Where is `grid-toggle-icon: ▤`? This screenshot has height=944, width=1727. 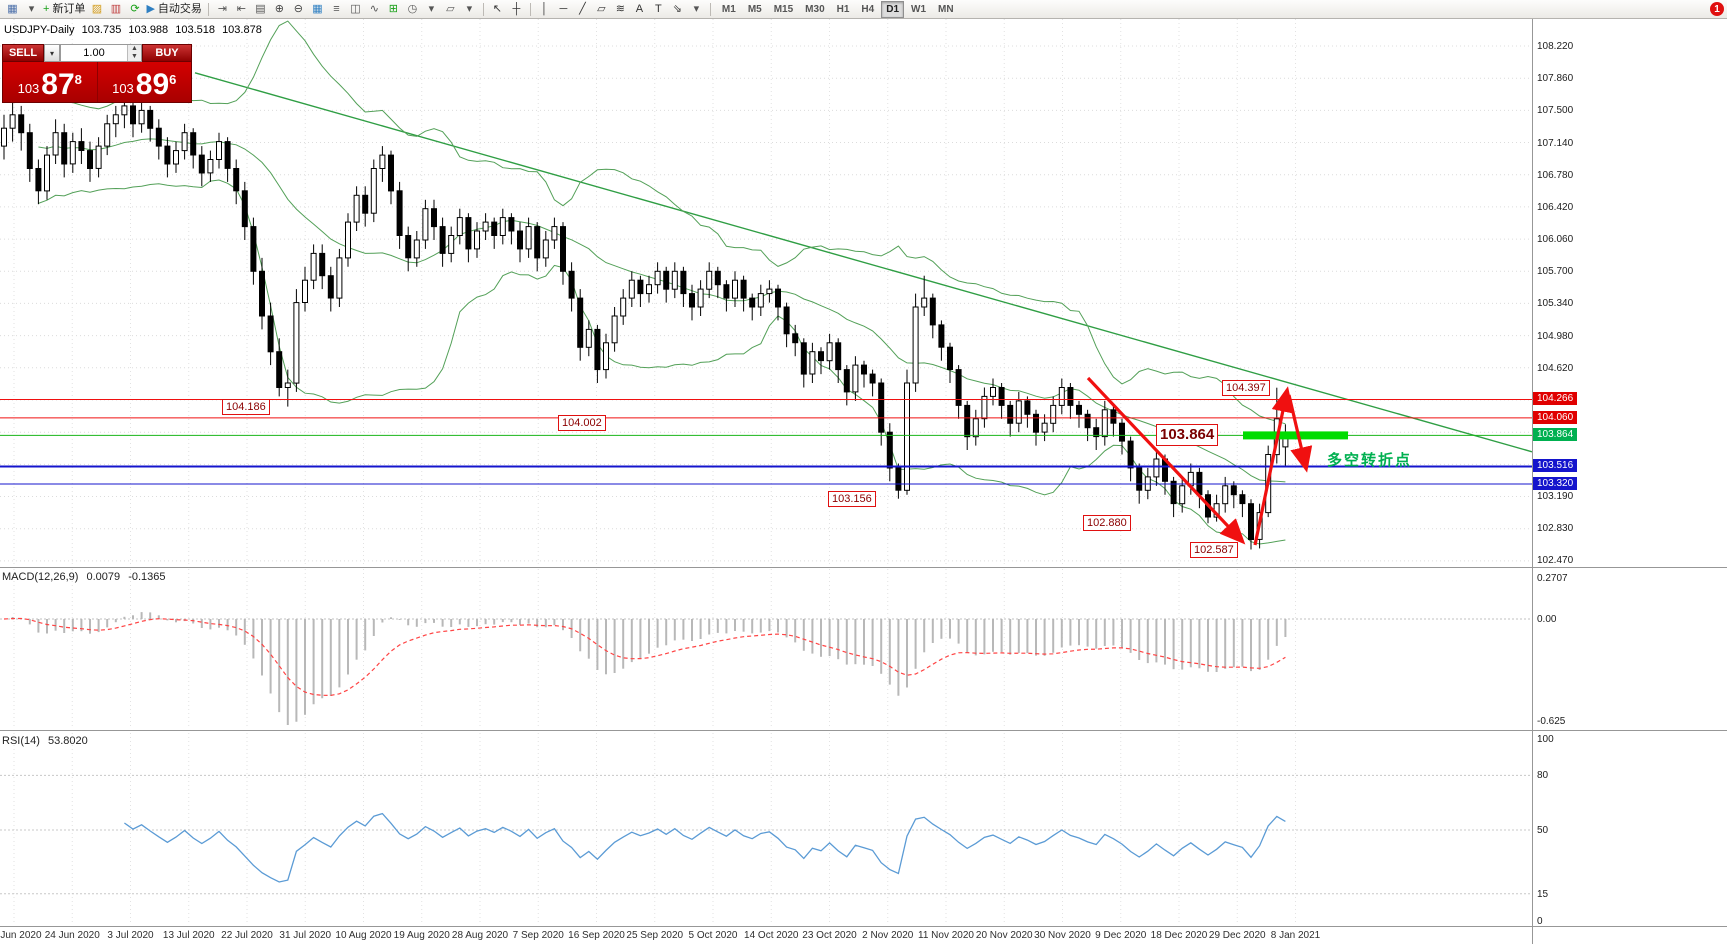 grid-toggle-icon: ▤ is located at coordinates (260, 9).